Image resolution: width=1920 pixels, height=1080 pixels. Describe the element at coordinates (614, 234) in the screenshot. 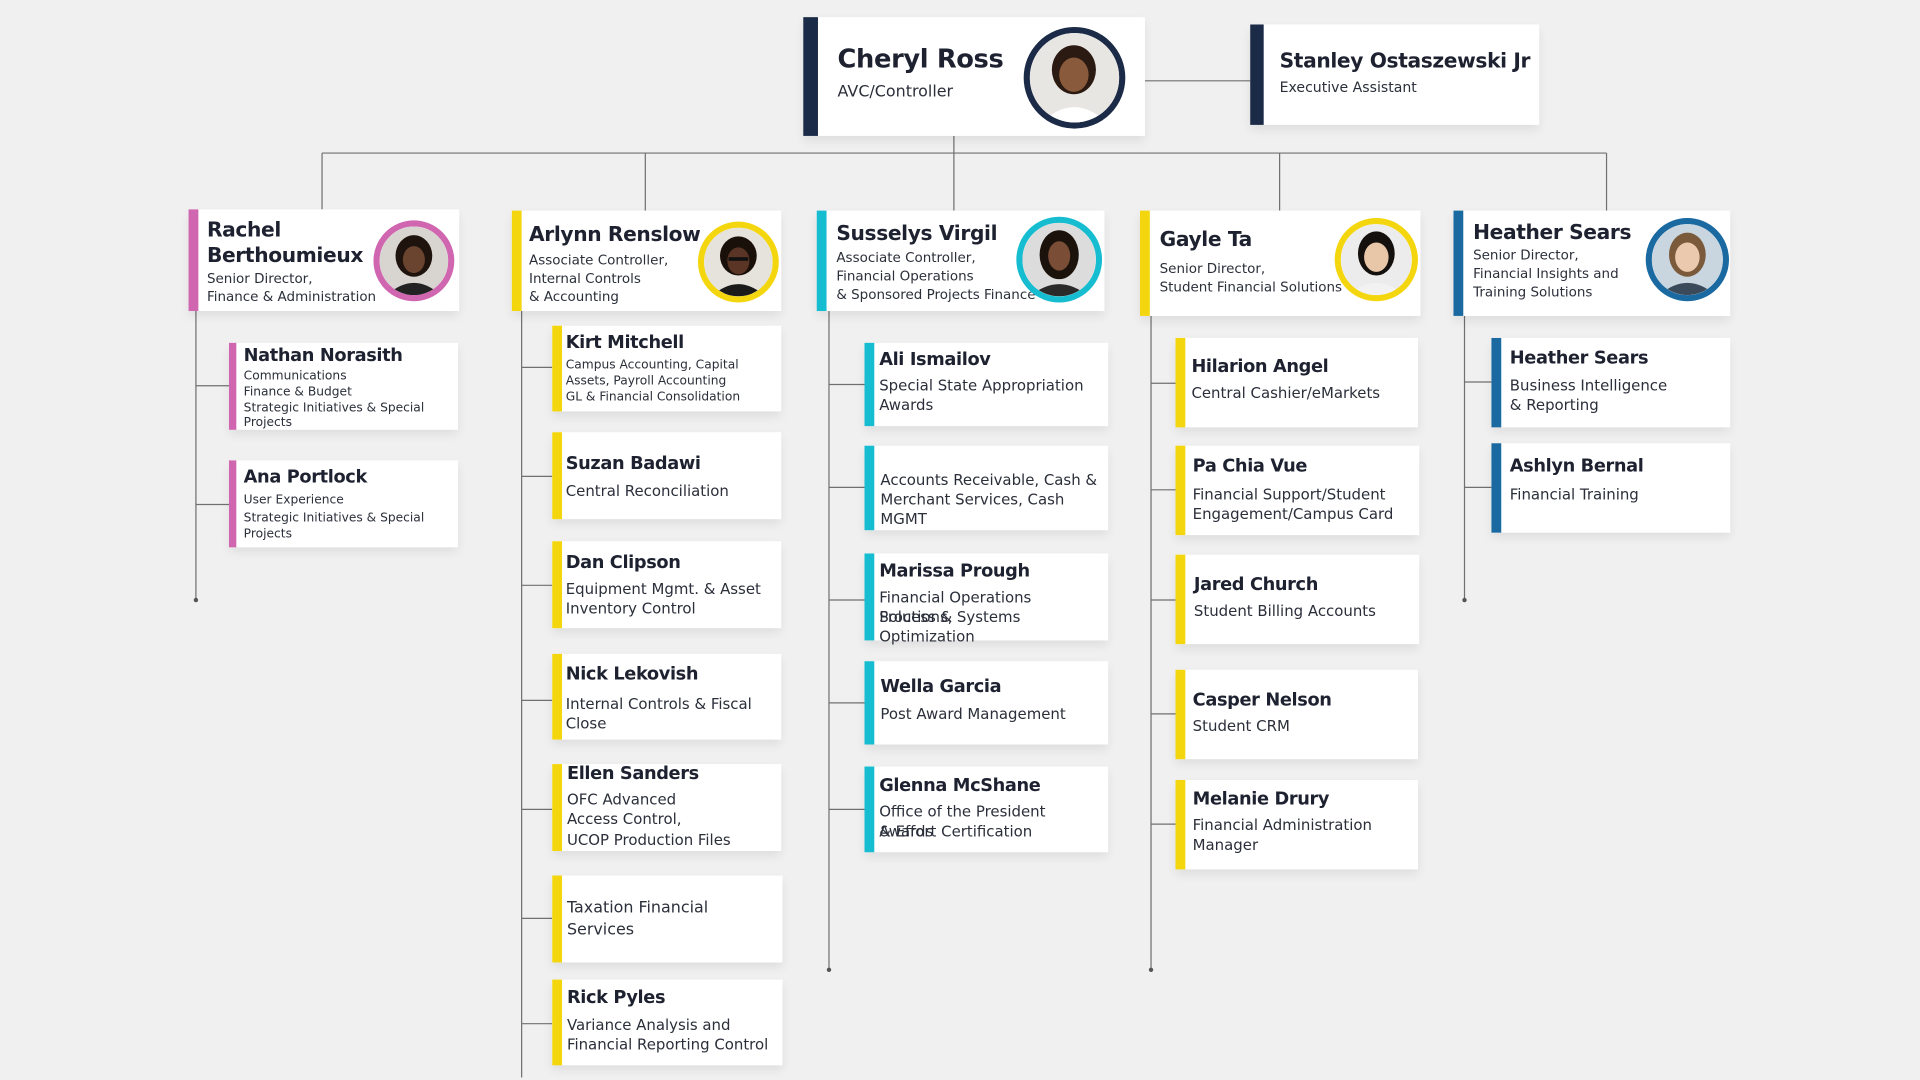

I see `leader-name-line1: Arlynn Renslow` at that location.